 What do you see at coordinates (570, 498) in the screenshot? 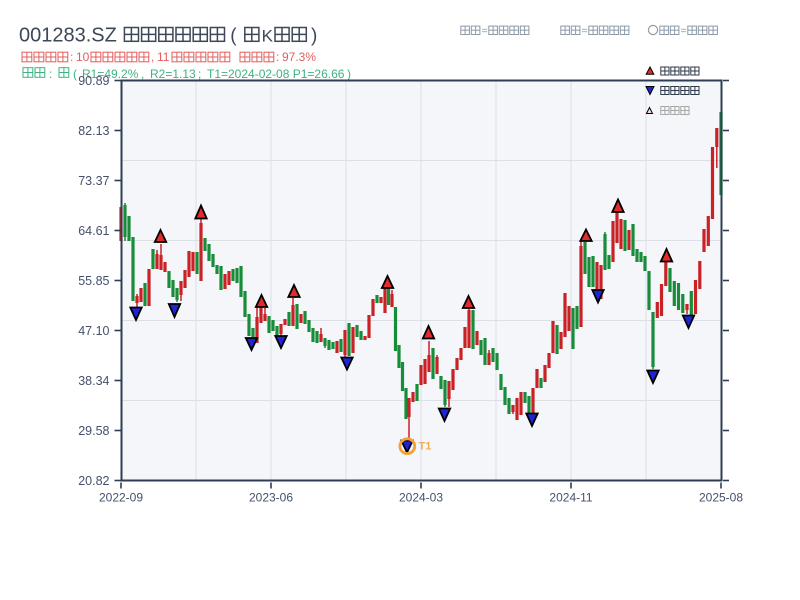
I see `svg-text: 2024-11` at bounding box center [570, 498].